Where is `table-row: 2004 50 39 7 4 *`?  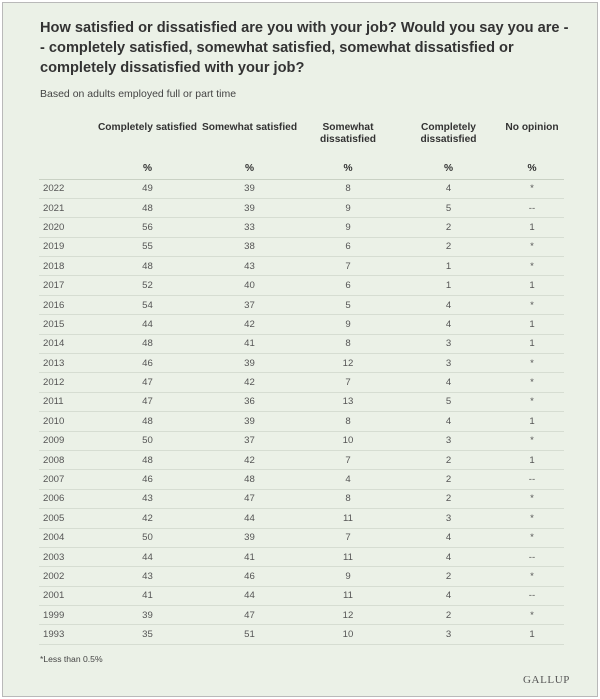
table-row: 2004 50 39 7 4 * is located at coordinates (301, 538).